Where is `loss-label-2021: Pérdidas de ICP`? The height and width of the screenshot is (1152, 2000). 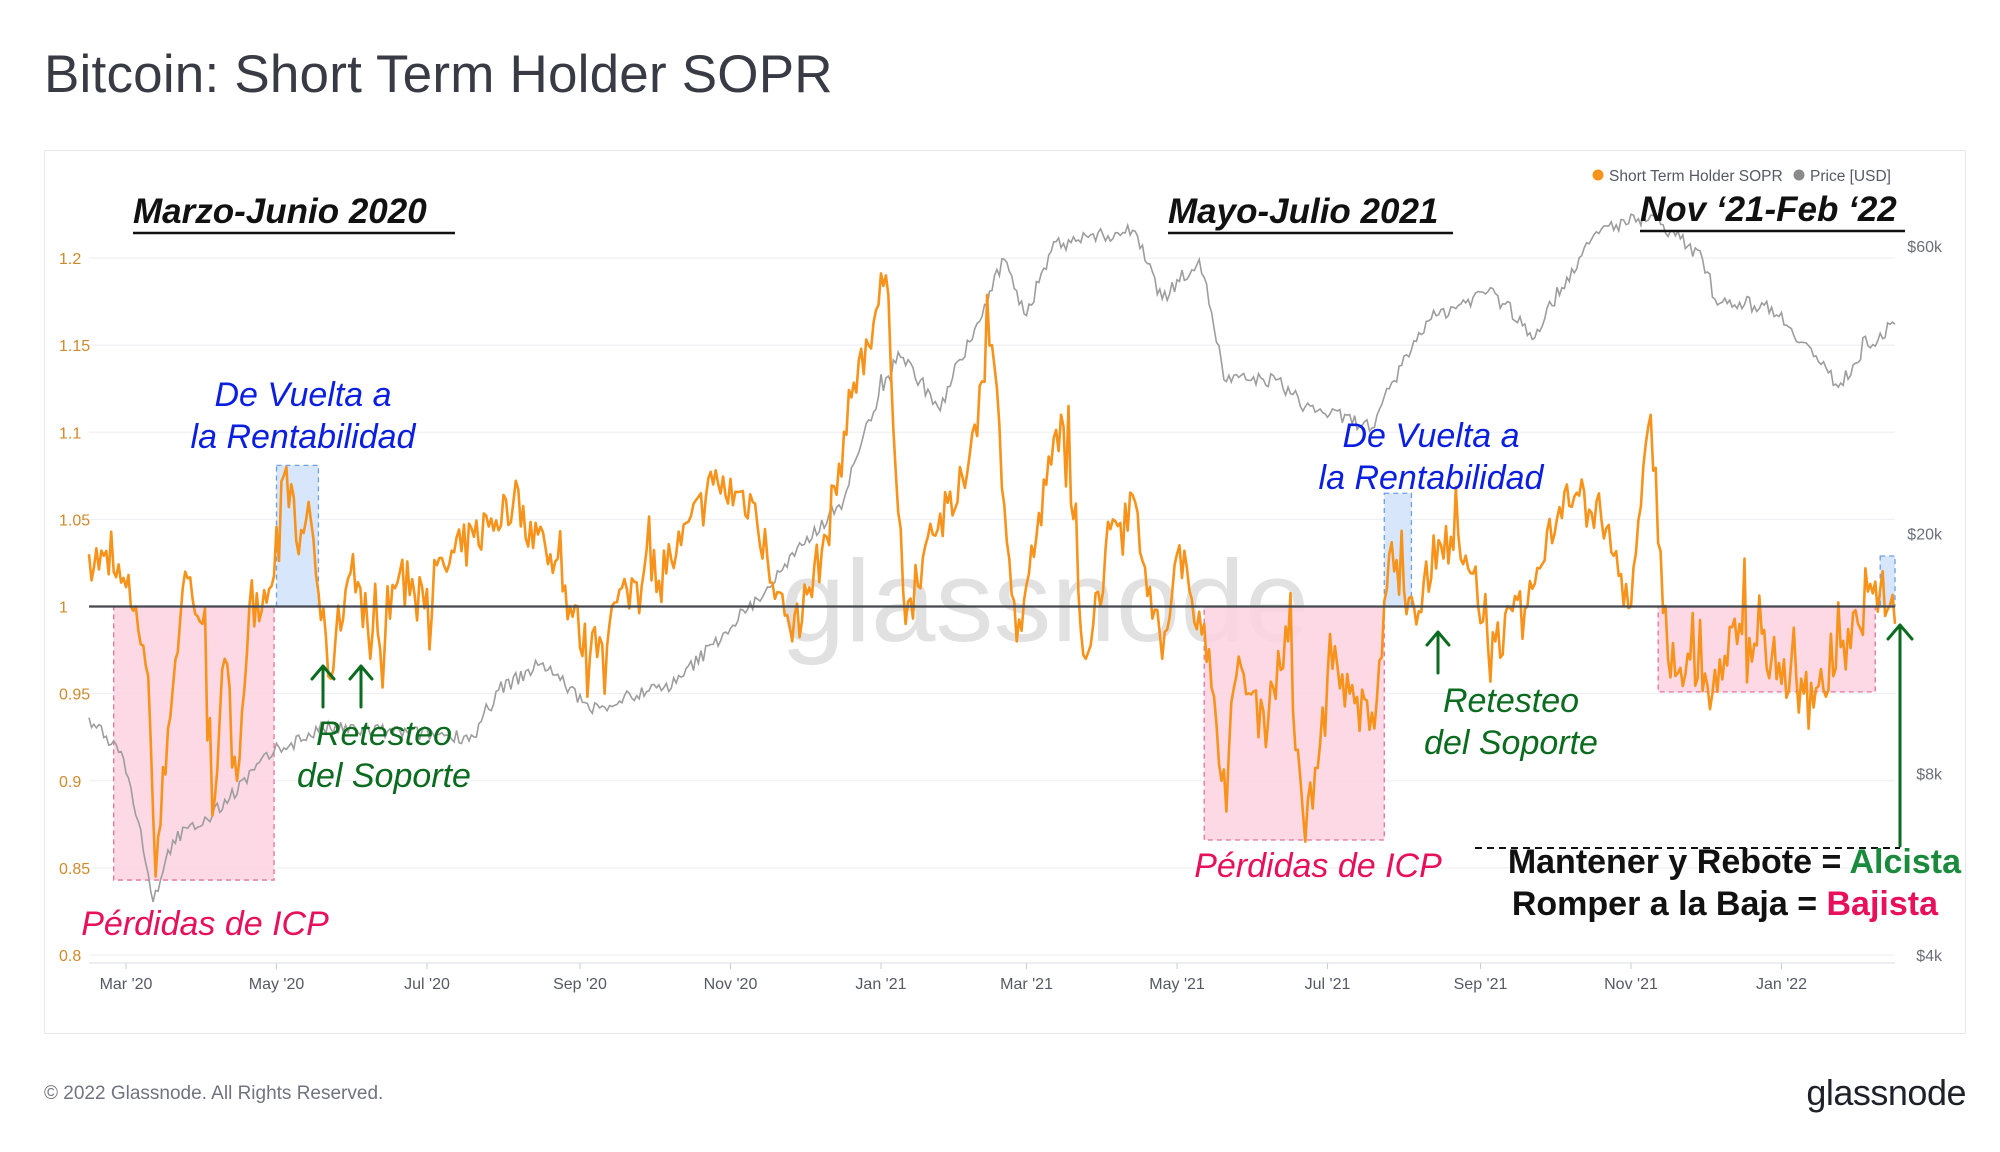 loss-label-2021: Pérdidas de ICP is located at coordinates (1318, 866).